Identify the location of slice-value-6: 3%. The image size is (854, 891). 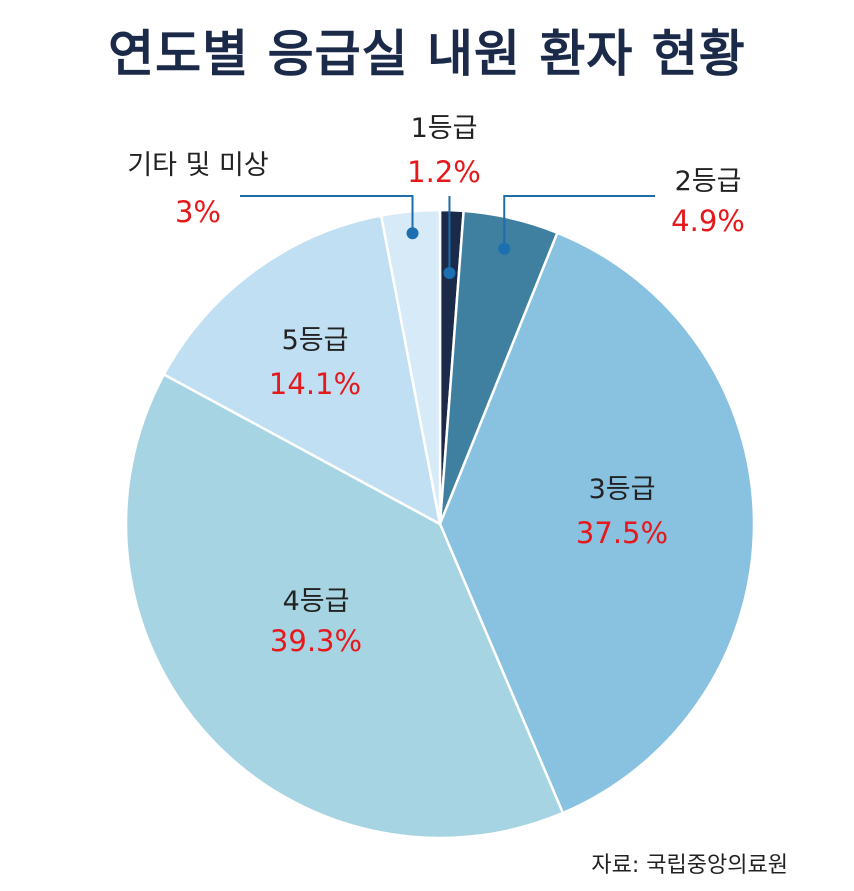
(198, 212).